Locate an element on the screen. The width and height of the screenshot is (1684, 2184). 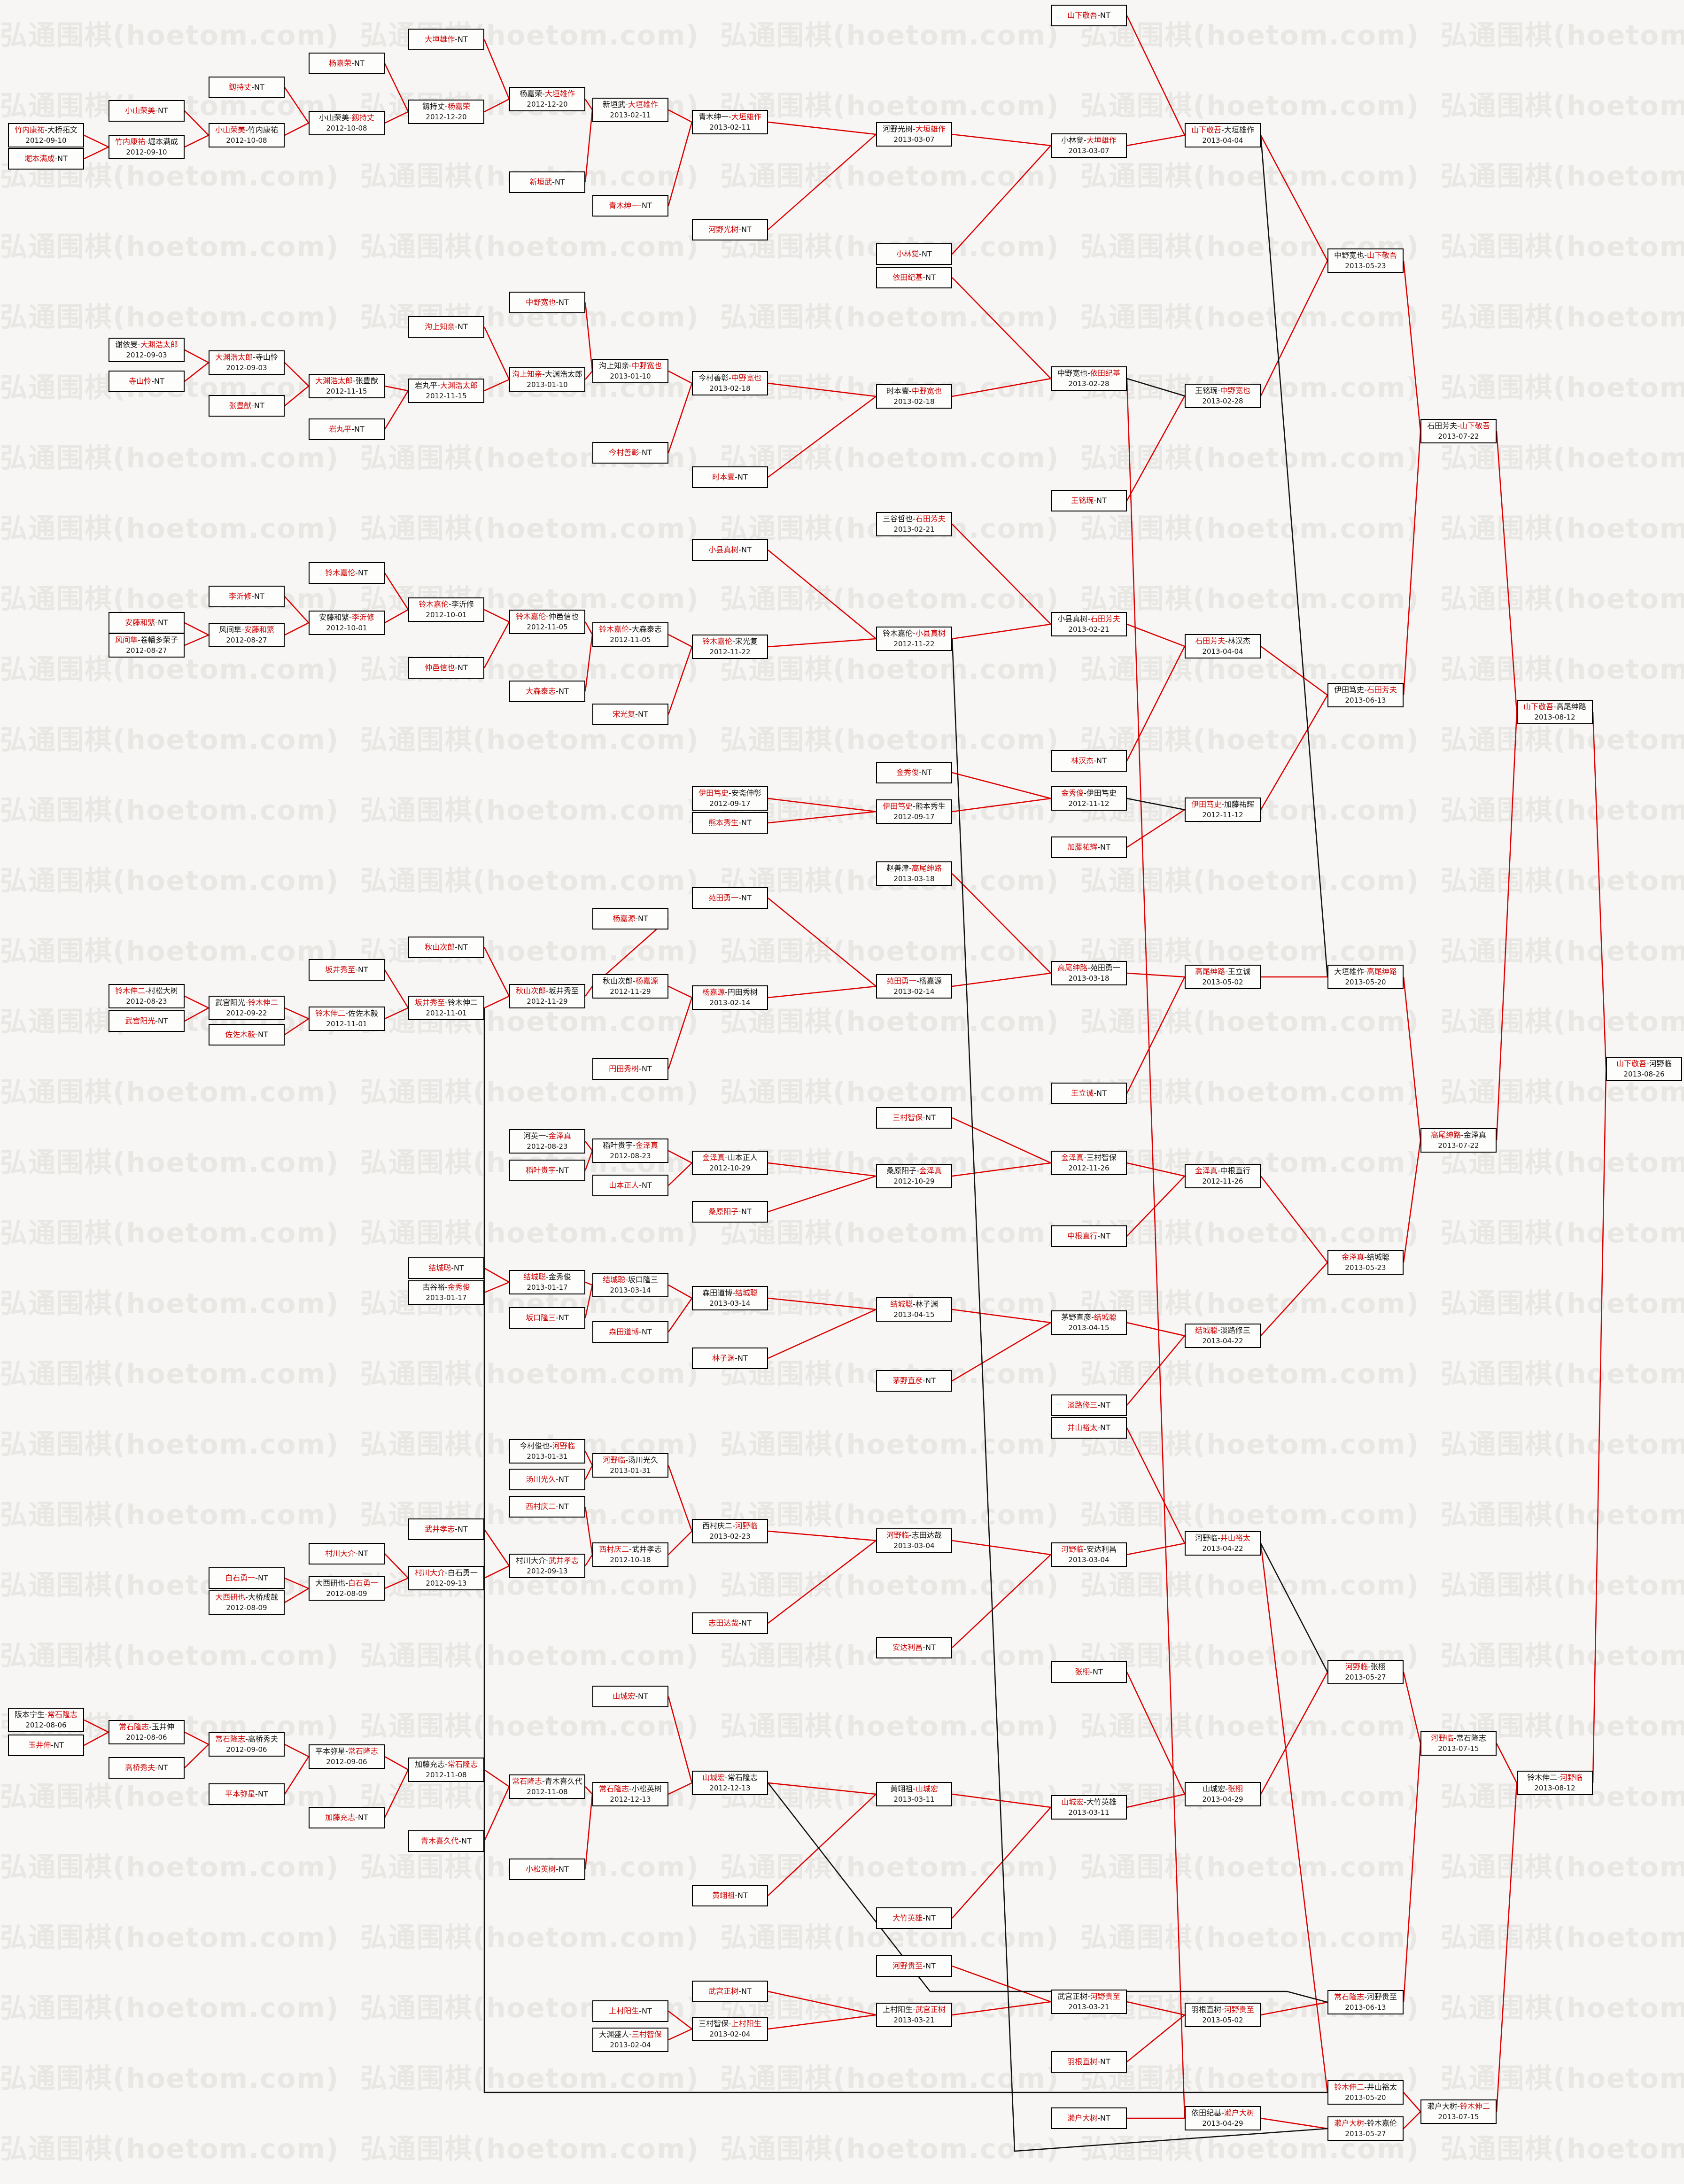
match-result-box: 河野临-志田达哉 2013-03-04 is located at coordinates (914, 1540).